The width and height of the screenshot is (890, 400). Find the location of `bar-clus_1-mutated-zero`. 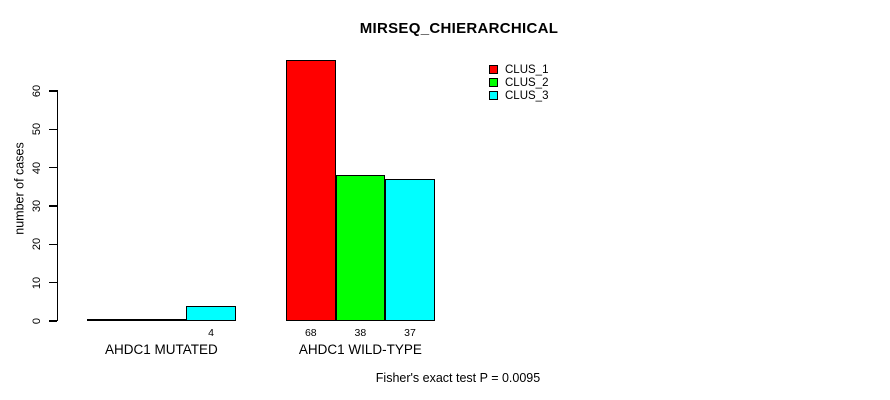

bar-clus_1-mutated-zero is located at coordinates (112, 320).